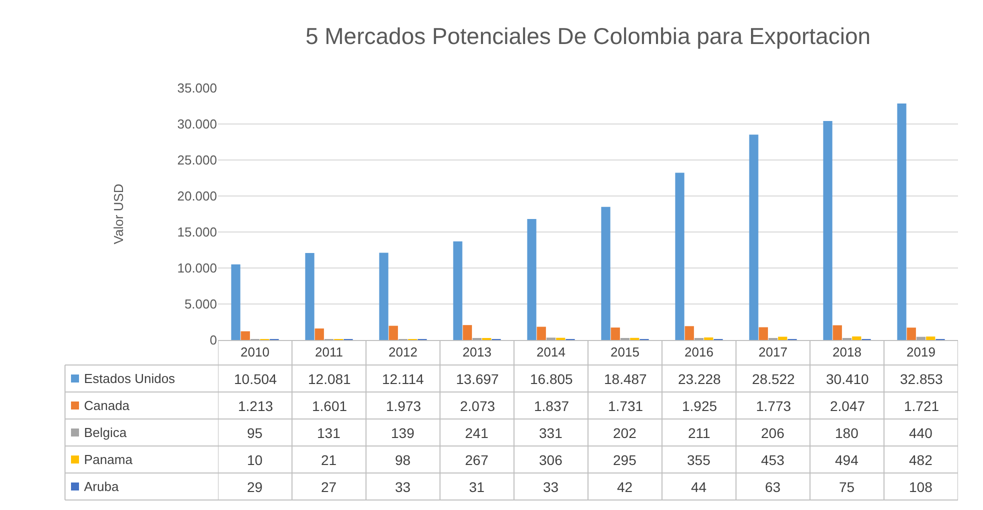 This screenshot has height=510, width=983. What do you see at coordinates (773, 433) in the screenshot?
I see `data-label: 206` at bounding box center [773, 433].